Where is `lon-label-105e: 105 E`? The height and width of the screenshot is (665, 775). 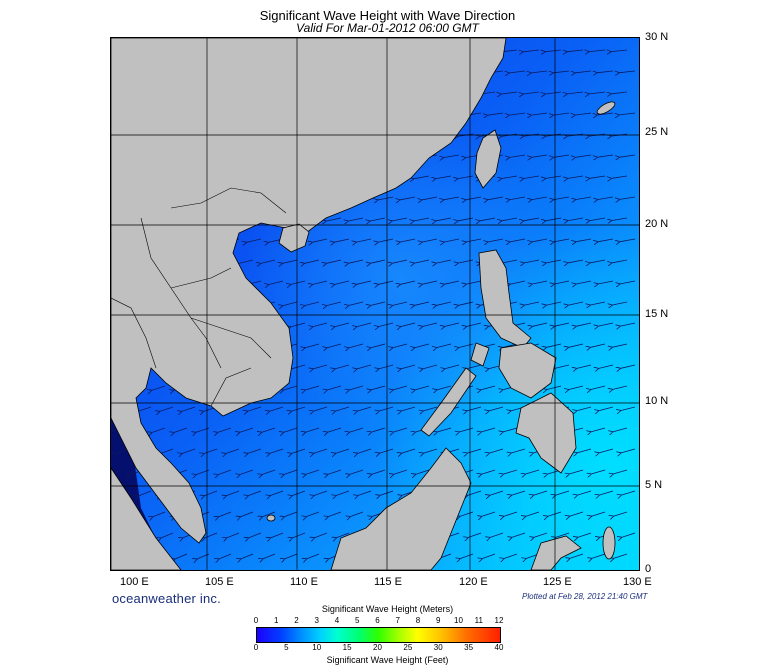 lon-label-105e: 105 E is located at coordinates (219, 582).